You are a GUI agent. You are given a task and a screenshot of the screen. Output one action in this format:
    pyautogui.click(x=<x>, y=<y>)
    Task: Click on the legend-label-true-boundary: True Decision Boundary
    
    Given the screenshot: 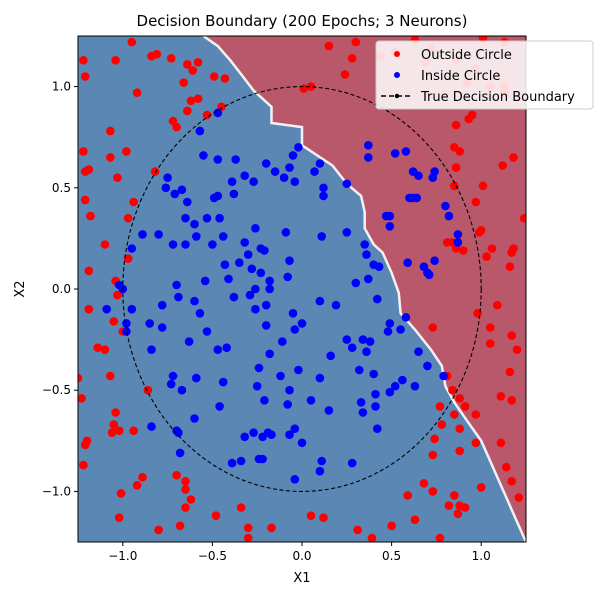 What is the action you would take?
    pyautogui.click(x=497, y=97)
    